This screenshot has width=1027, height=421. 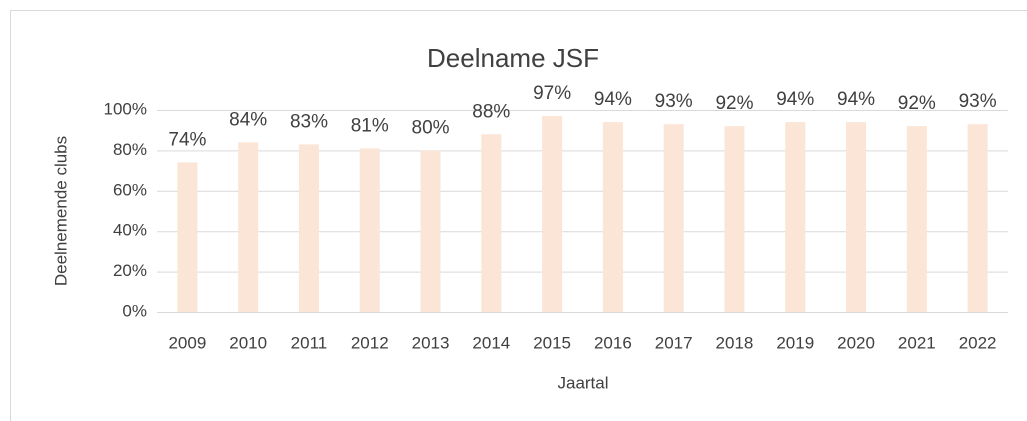 I want to click on x-tick-label: 2013, so click(x=431, y=342).